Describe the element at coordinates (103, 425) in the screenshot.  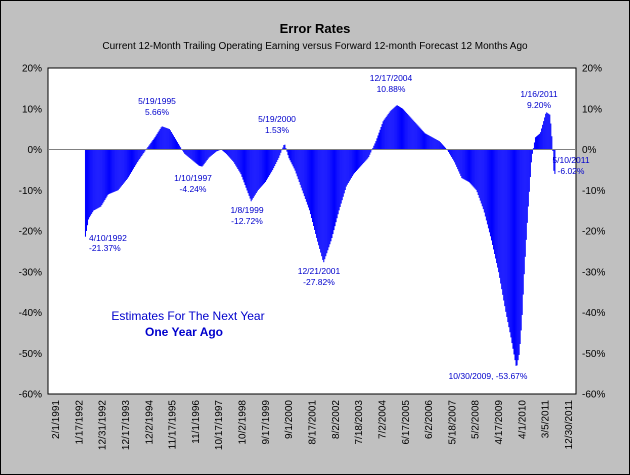
I see `x-tick-label: 12/31/1992` at that location.